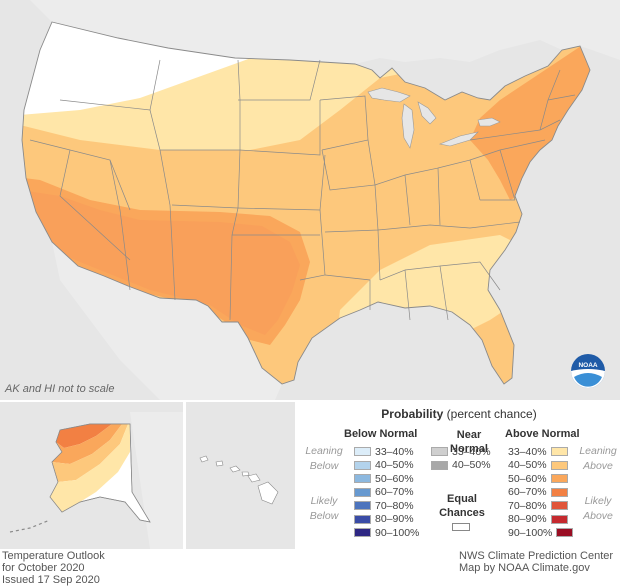 The width and height of the screenshot is (620, 586). What do you see at coordinates (542, 434) in the screenshot?
I see `above-normal-heading: Above Normal` at bounding box center [542, 434].